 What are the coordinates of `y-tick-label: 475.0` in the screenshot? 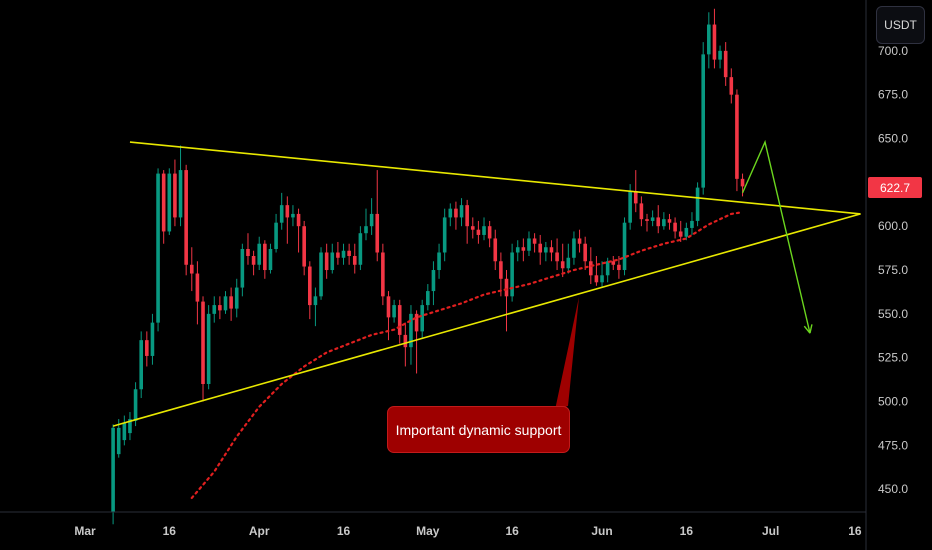 It's located at (893, 445).